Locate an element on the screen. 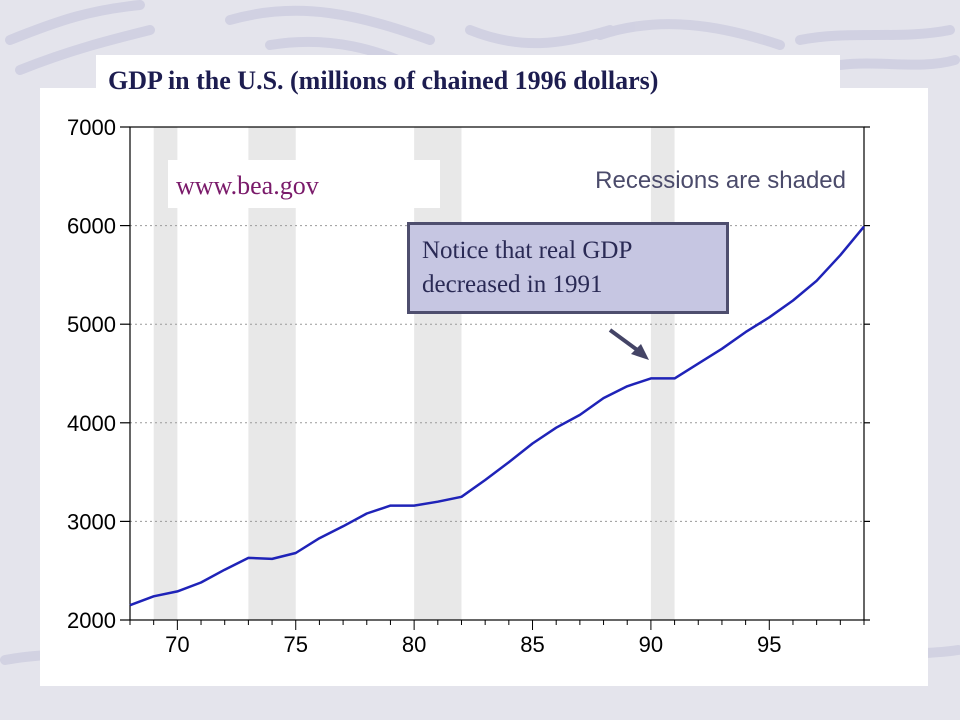 This screenshot has width=960, height=720. x-tick-label: 70 is located at coordinates (177, 644).